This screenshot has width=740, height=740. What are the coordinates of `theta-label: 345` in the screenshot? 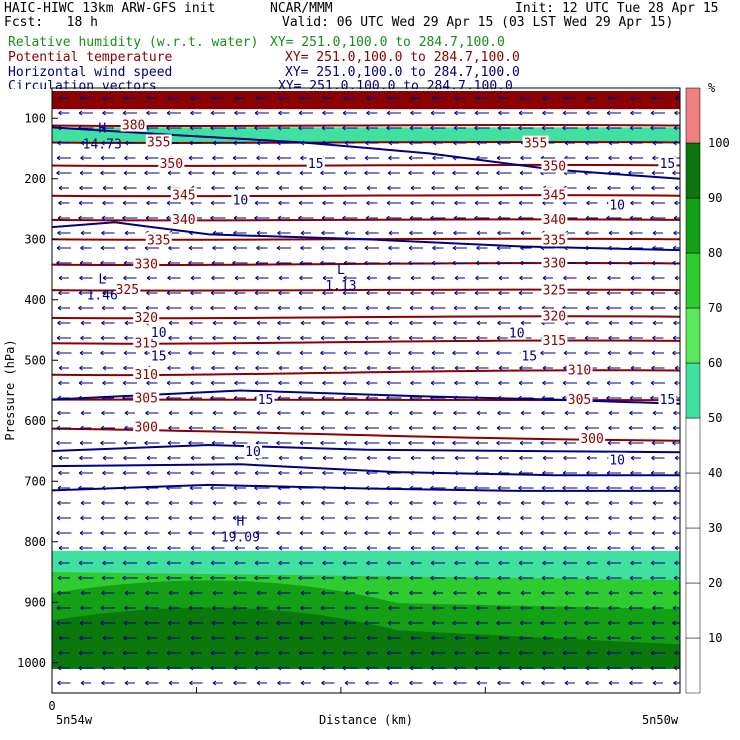 It's located at (554, 196).